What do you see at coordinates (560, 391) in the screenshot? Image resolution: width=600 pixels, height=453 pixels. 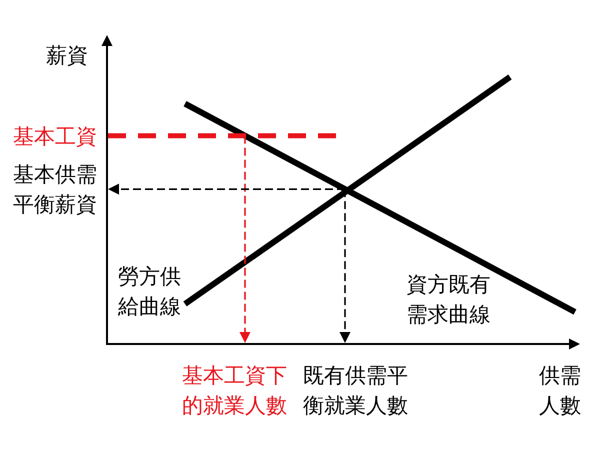 I see `x-axis-title: 供需人數` at bounding box center [560, 391].